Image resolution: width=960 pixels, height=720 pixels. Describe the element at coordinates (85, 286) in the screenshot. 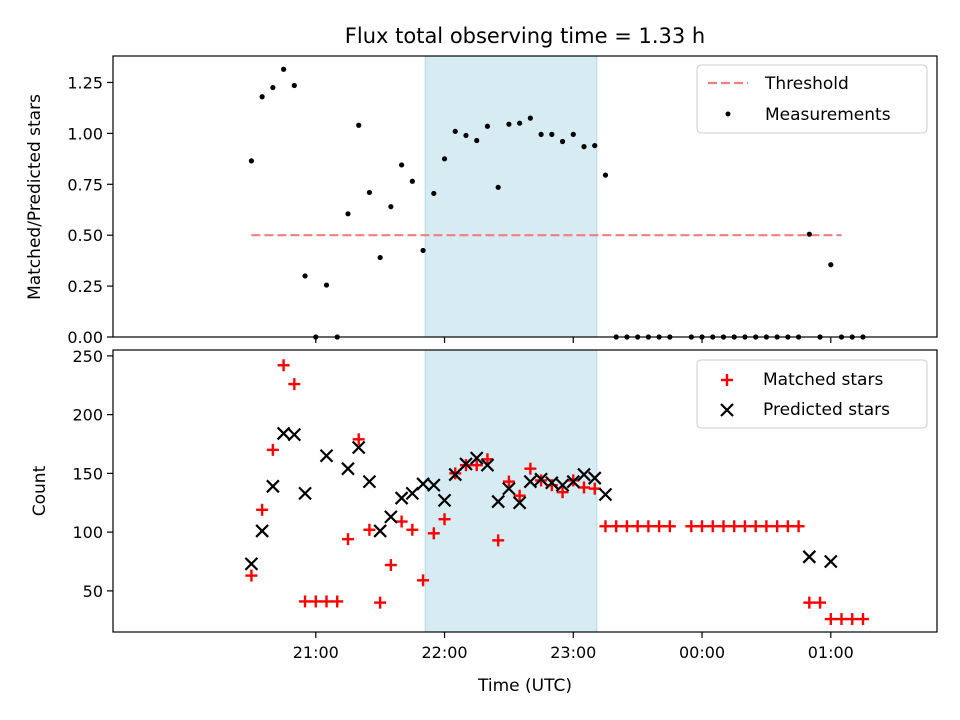

I see `y-tick-label: 0.25` at that location.